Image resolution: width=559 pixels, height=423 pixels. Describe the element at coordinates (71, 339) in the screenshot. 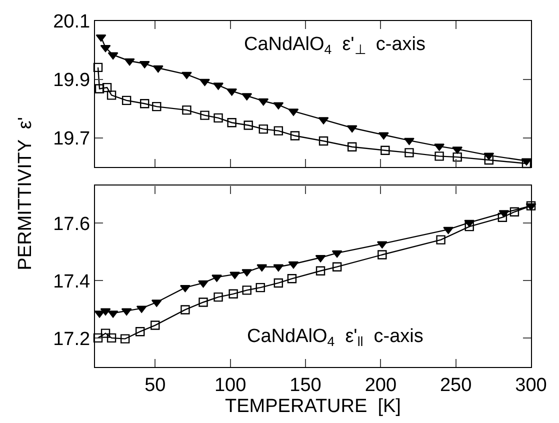

I see `y-tick-label: 17.2` at that location.